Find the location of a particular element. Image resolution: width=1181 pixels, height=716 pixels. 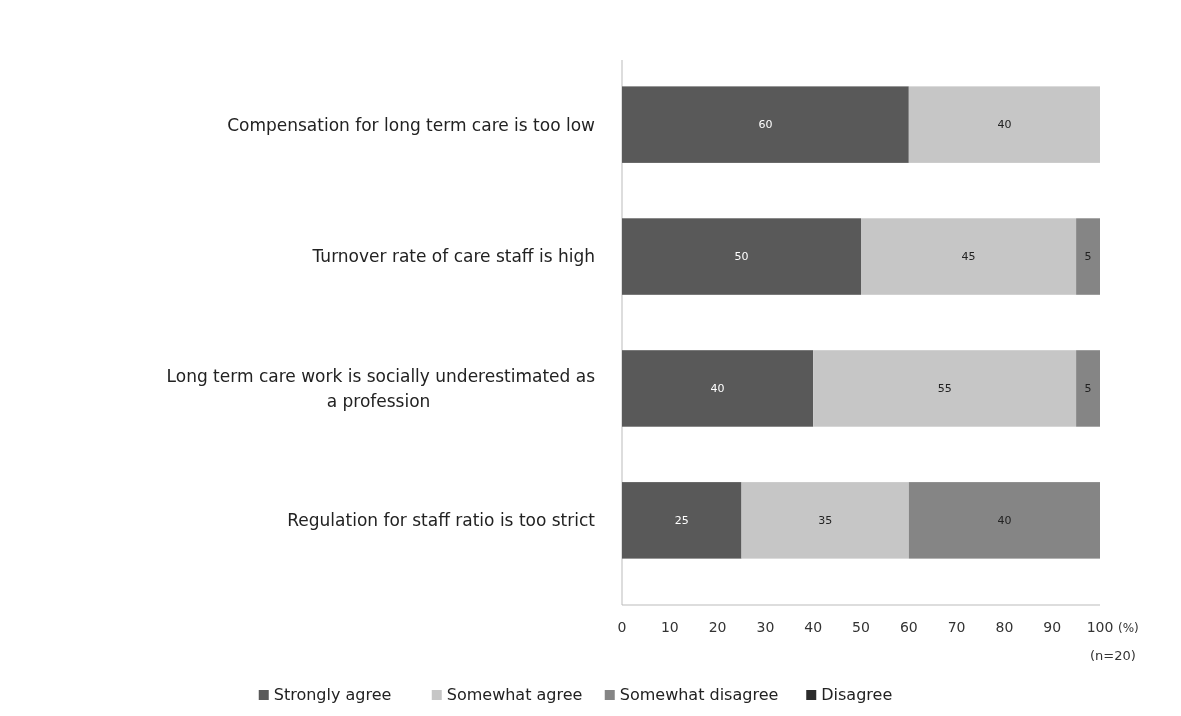

data-label: 45 is located at coordinates (968, 257).